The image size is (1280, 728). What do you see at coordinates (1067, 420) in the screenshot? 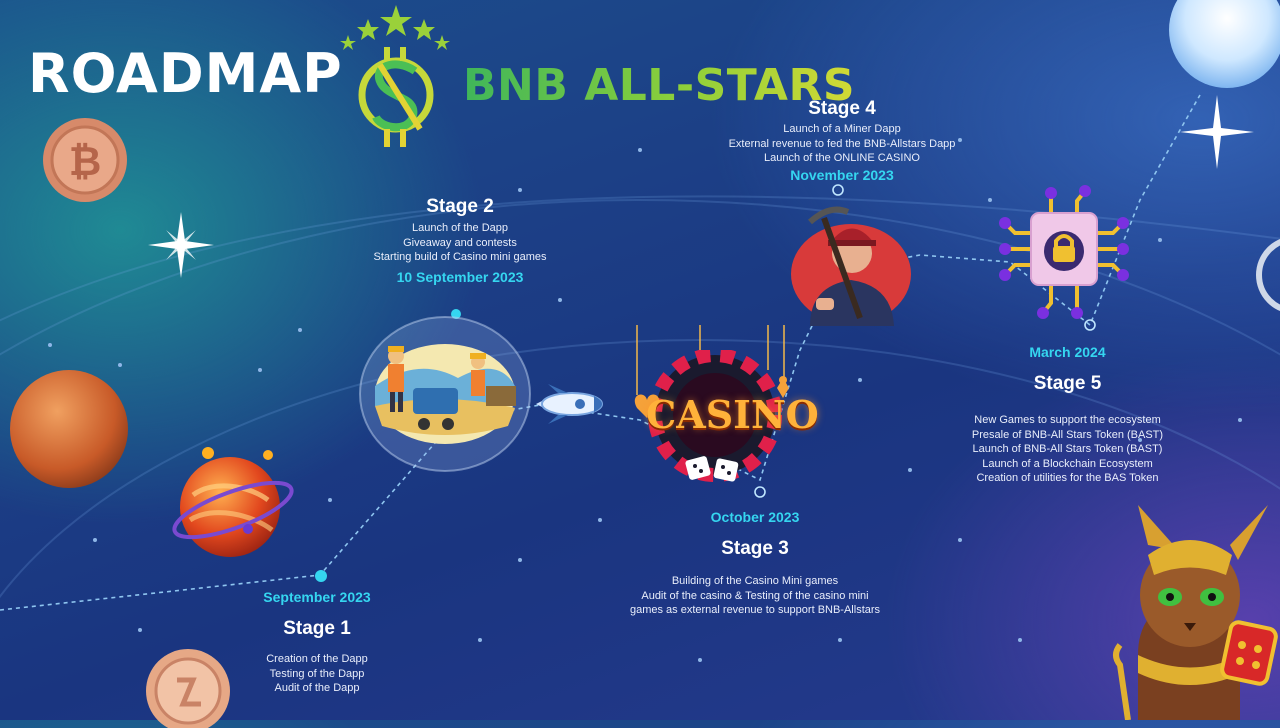
I see `stage-5-item: New Games to support the ecosystem` at bounding box center [1067, 420].